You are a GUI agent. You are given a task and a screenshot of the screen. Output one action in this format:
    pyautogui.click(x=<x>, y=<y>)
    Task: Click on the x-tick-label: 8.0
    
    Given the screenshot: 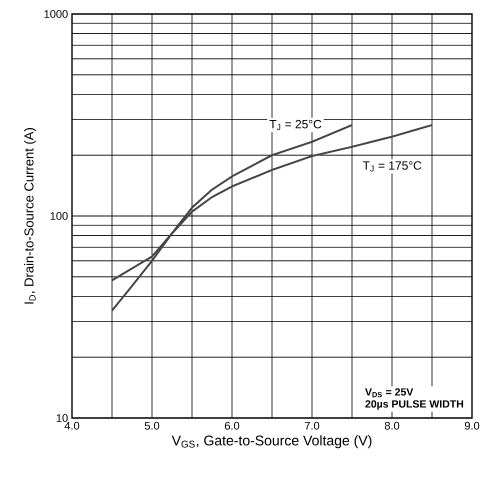 What is the action you would take?
    pyautogui.click(x=392, y=426)
    